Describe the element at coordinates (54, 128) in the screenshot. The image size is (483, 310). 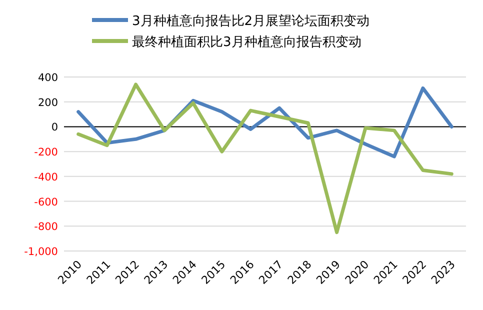
I see `y-tick-label: 0` at that location.